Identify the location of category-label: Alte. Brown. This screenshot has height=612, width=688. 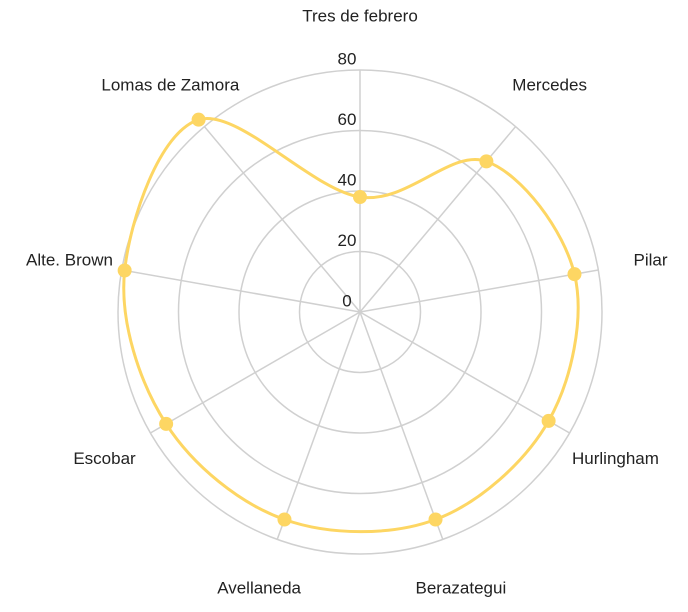
(69, 259).